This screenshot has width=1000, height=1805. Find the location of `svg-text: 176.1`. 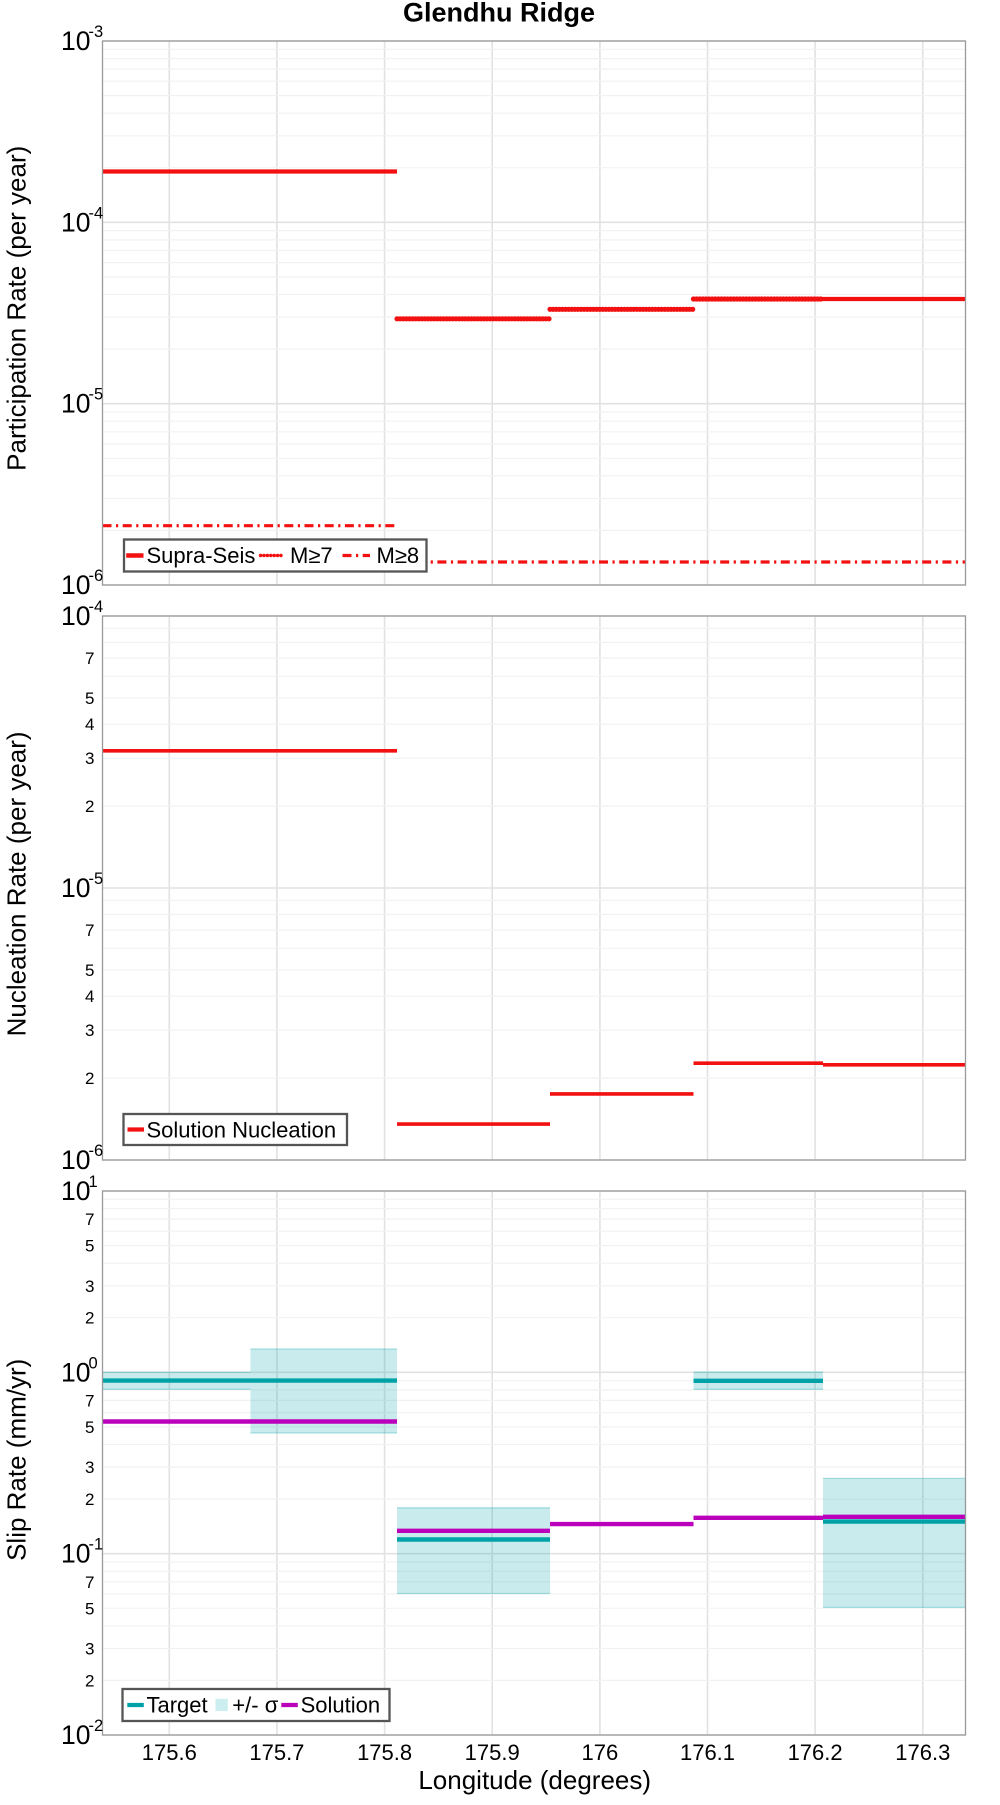

svg-text: 176.1 is located at coordinates (707, 1752).